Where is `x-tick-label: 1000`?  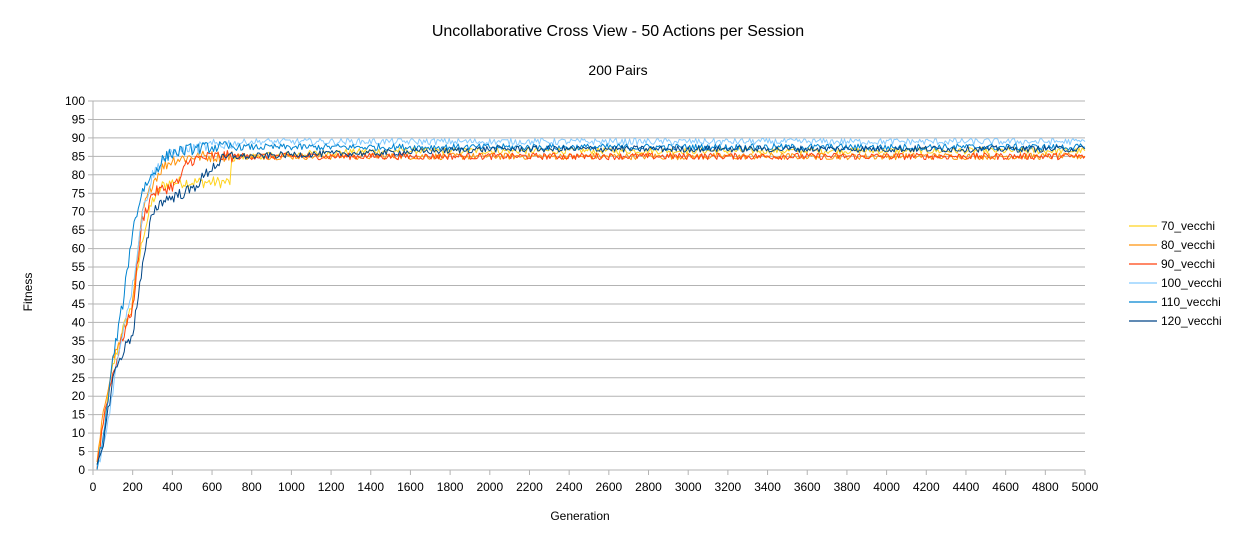 x-tick-label: 1000 is located at coordinates (291, 487).